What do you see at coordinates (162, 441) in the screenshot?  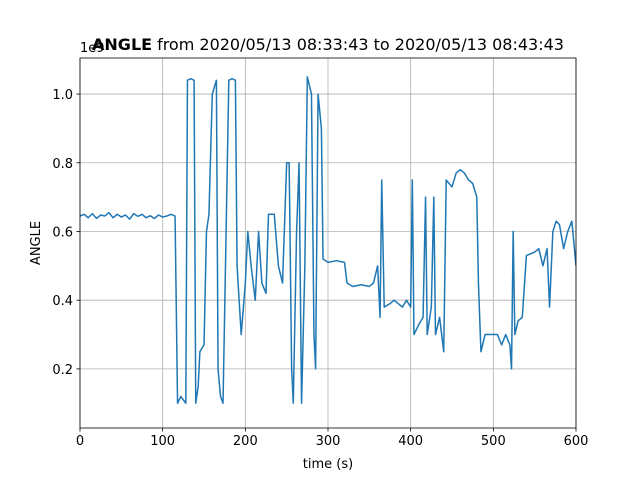 I see `x-tick-label: 100` at bounding box center [162, 441].